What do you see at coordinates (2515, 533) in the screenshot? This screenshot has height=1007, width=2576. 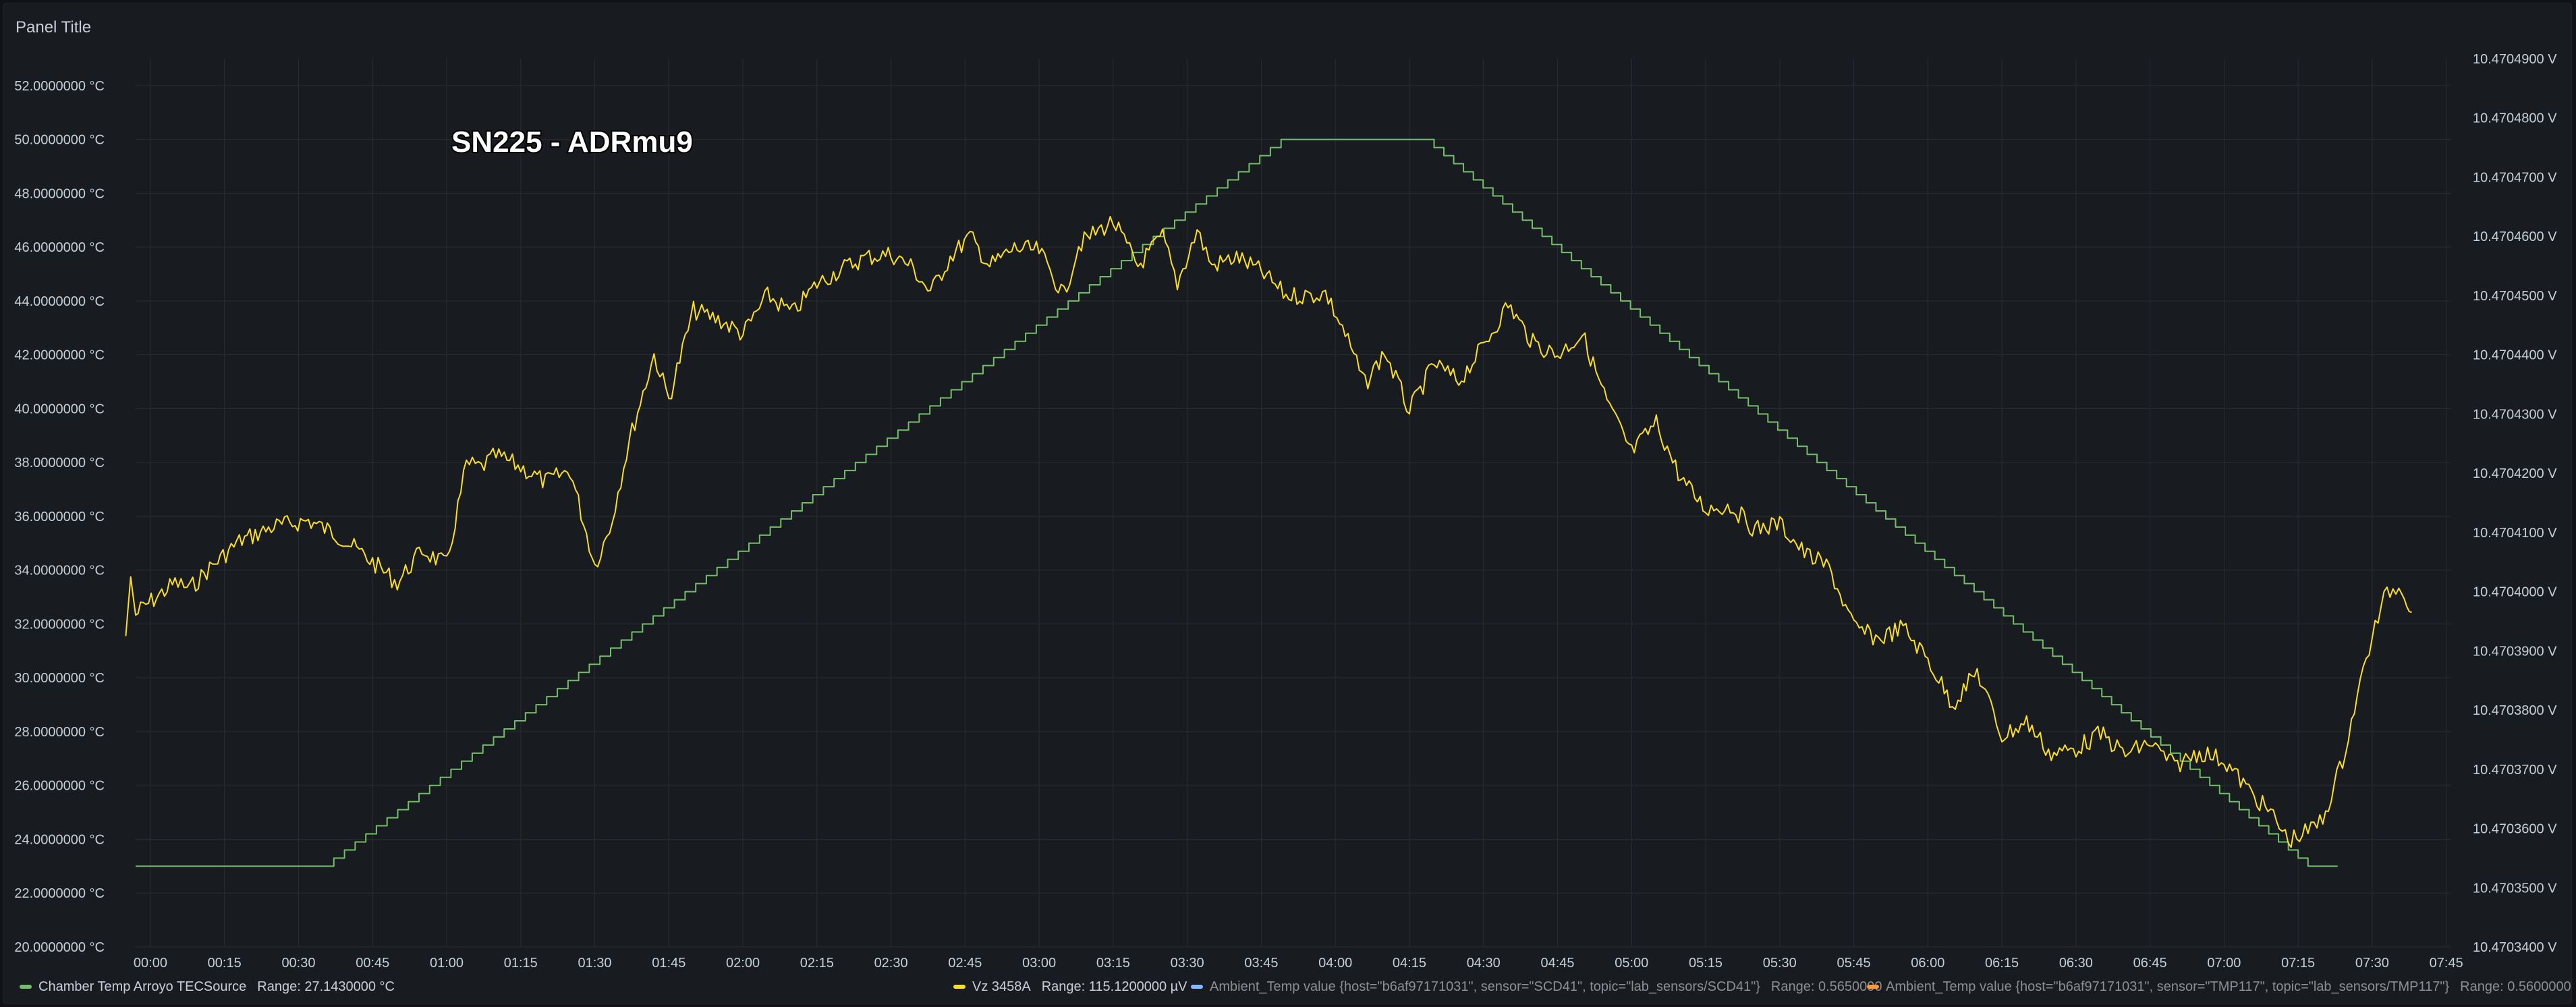 I see `right-tick-label: 10.4704100 V` at bounding box center [2515, 533].